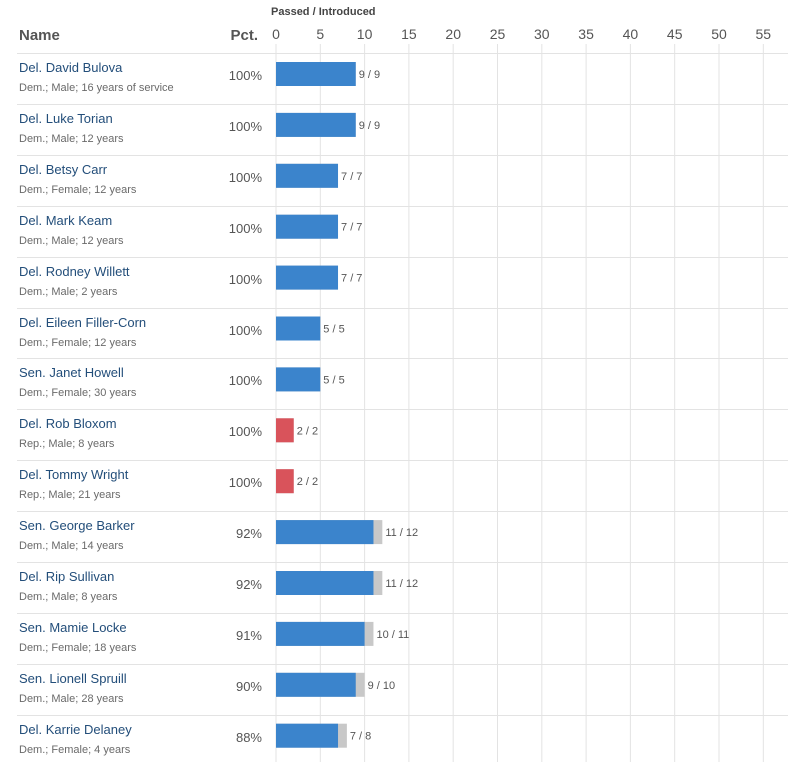 This screenshot has height=766, width=794. I want to click on legislator-details: Dem.; Female; 4 years, so click(75, 749).